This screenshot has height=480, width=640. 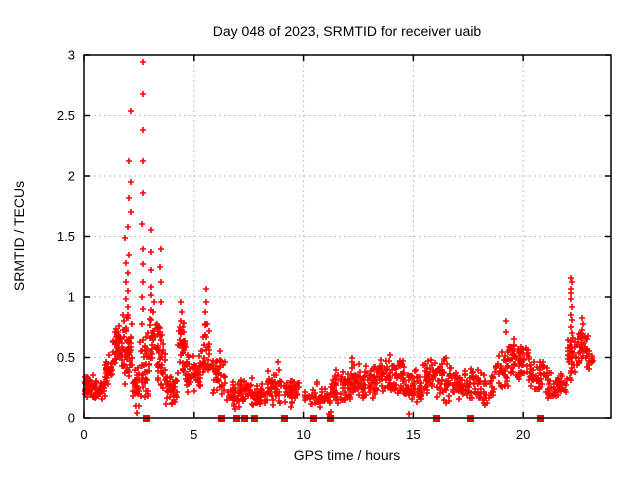 What do you see at coordinates (66, 115) in the screenshot?
I see `y-tick-label: 2.5` at bounding box center [66, 115].